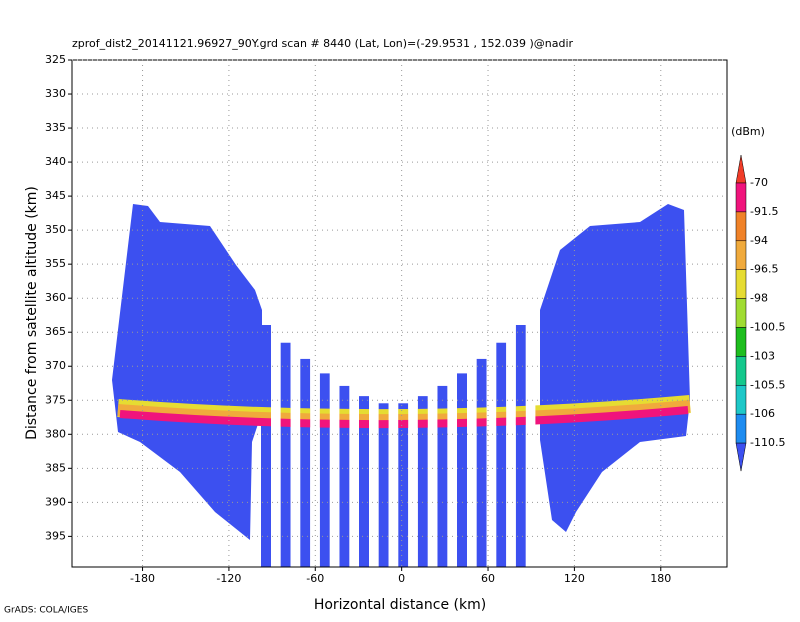 The width and height of the screenshot is (800, 622). What do you see at coordinates (741, 457) in the screenshot?
I see `colorbar-cap` at bounding box center [741, 457].